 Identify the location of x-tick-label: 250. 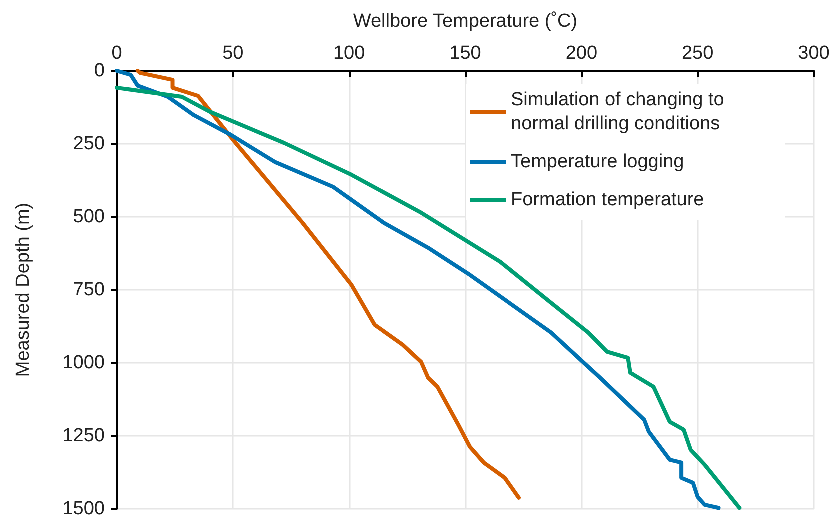
(698, 53).